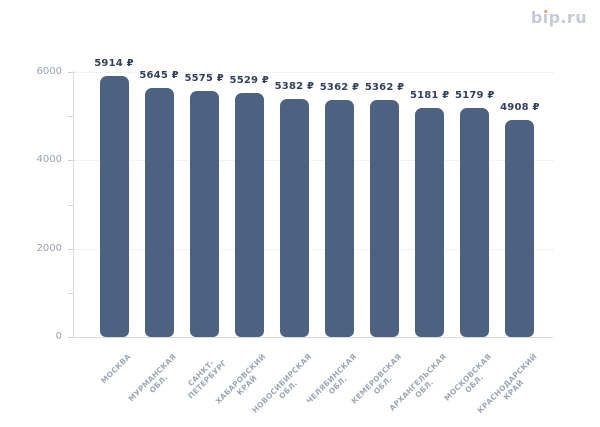 This screenshot has height=427, width=600. What do you see at coordinates (73, 204) in the screenshot?
I see `y-axis-line` at bounding box center [73, 204].